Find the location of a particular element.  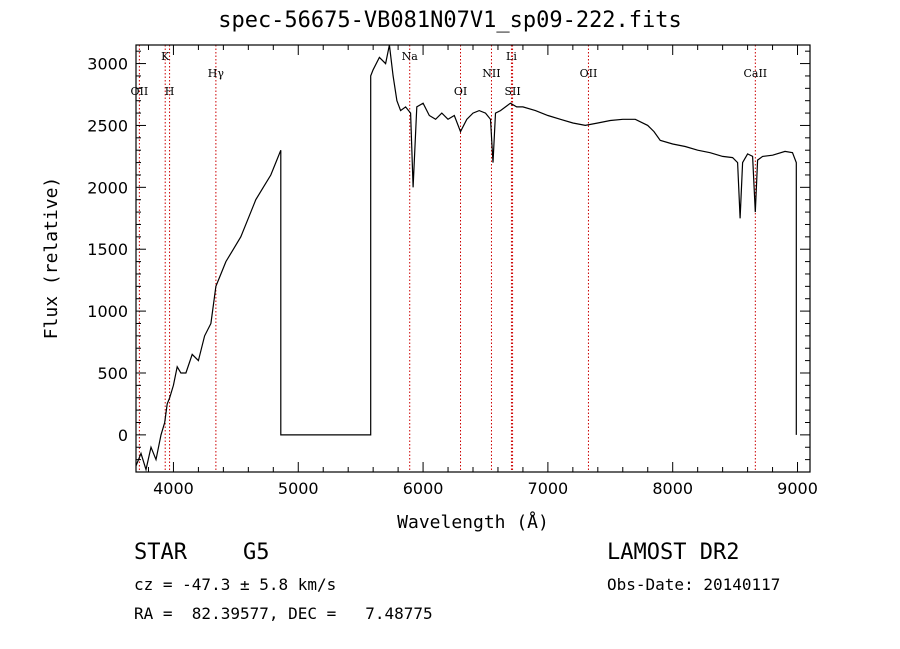

x-tick-label: 6000 is located at coordinates (423, 488).